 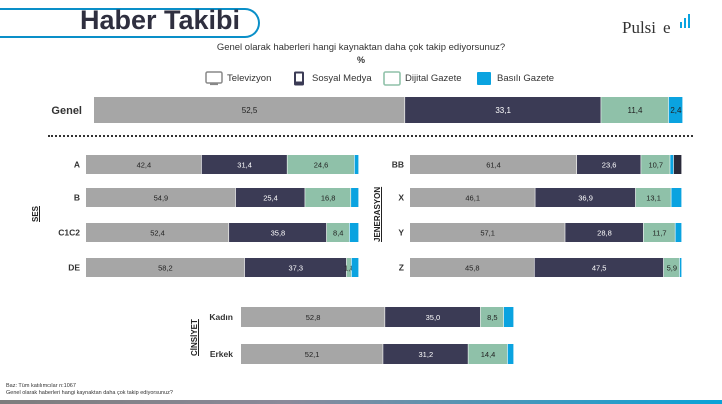 I want to click on data-label-gender-kad-n-2: 8,5, so click(x=492, y=317).